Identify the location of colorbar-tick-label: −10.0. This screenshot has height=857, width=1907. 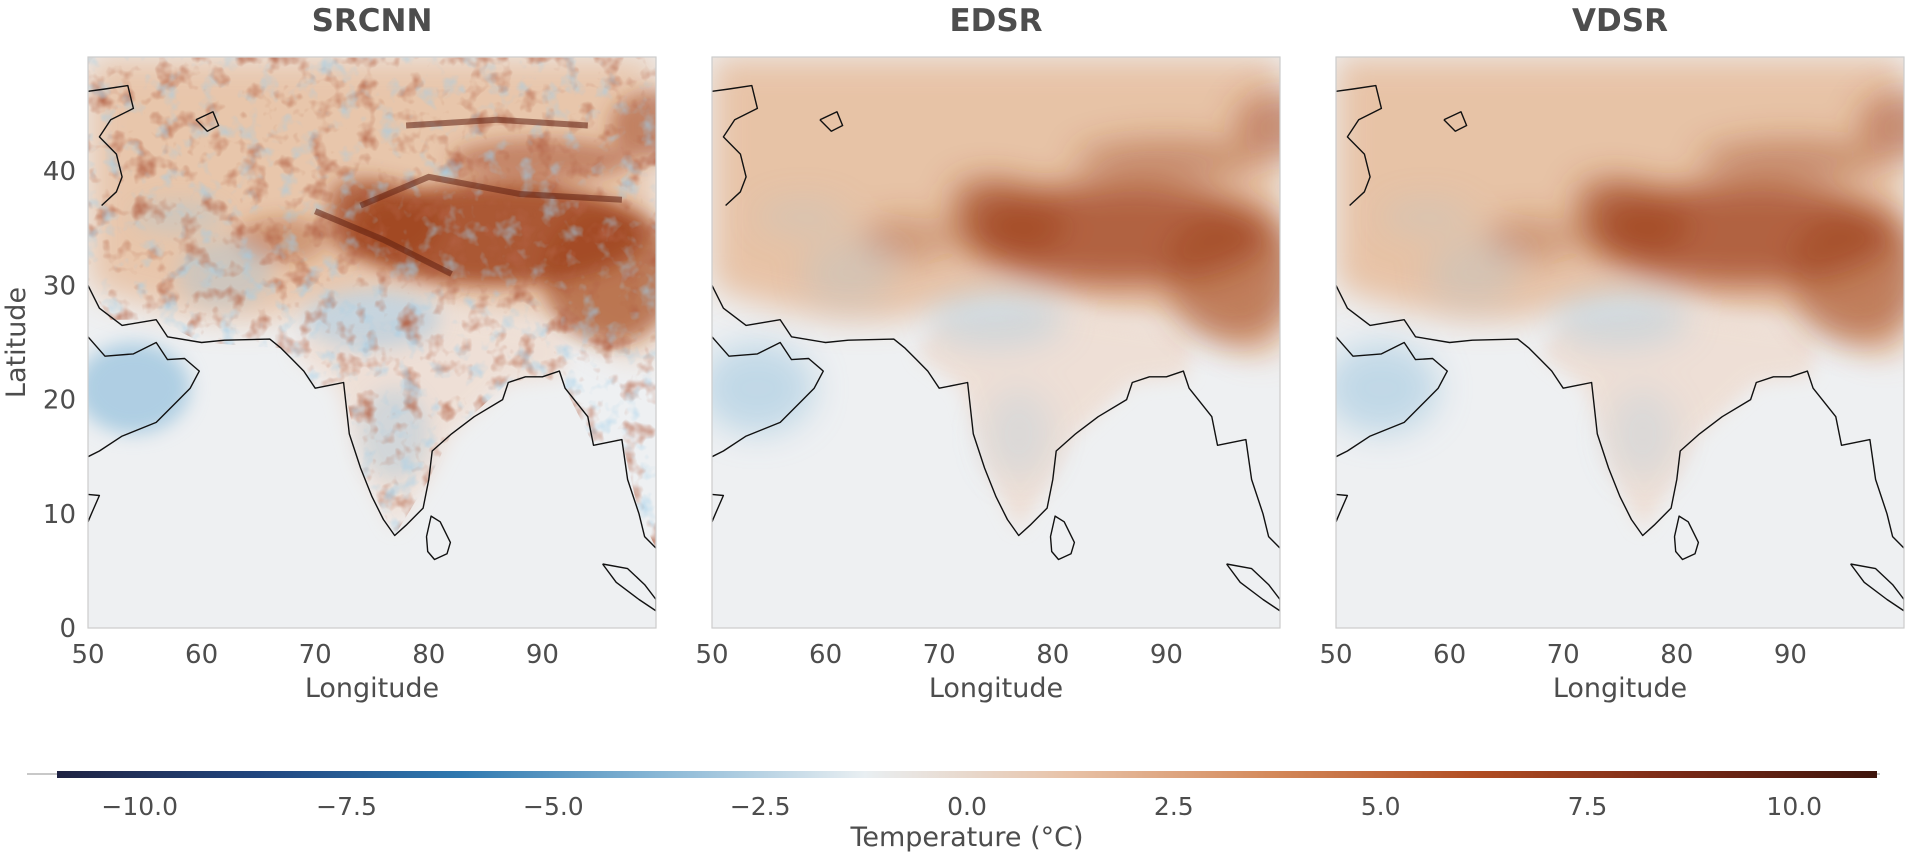
(139, 806).